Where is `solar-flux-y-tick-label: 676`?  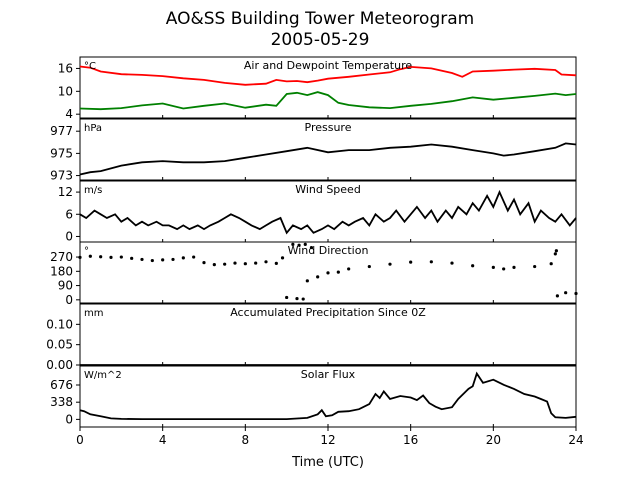 solar-flux-y-tick-label: 676 is located at coordinates (61, 385).